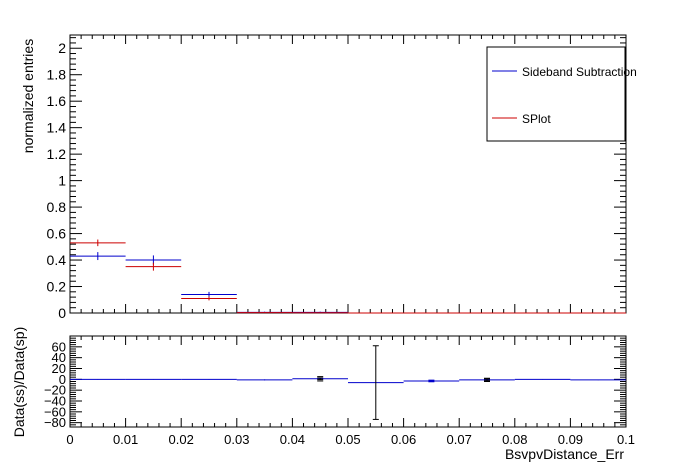  Describe the element at coordinates (57, 233) in the screenshot. I see `y-tick-label: 0.6` at that location.